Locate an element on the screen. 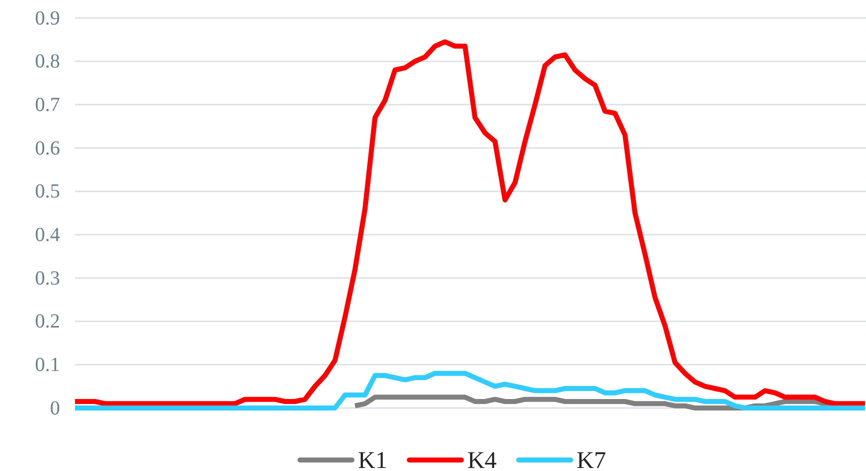 Image resolution: width=866 pixels, height=471 pixels. y-tick-label: 0.5 is located at coordinates (47, 191).